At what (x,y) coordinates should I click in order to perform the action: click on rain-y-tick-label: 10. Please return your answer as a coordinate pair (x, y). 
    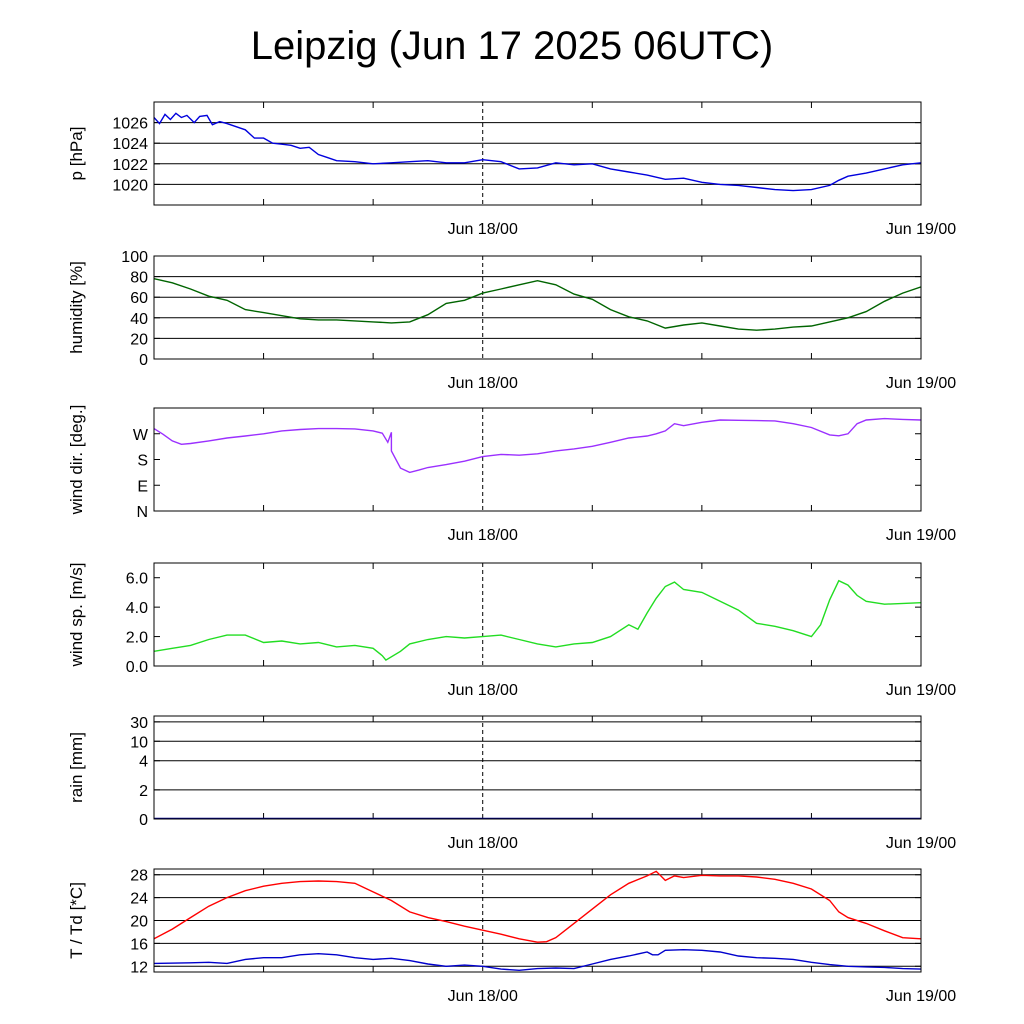
    Looking at the image, I should click on (139, 742).